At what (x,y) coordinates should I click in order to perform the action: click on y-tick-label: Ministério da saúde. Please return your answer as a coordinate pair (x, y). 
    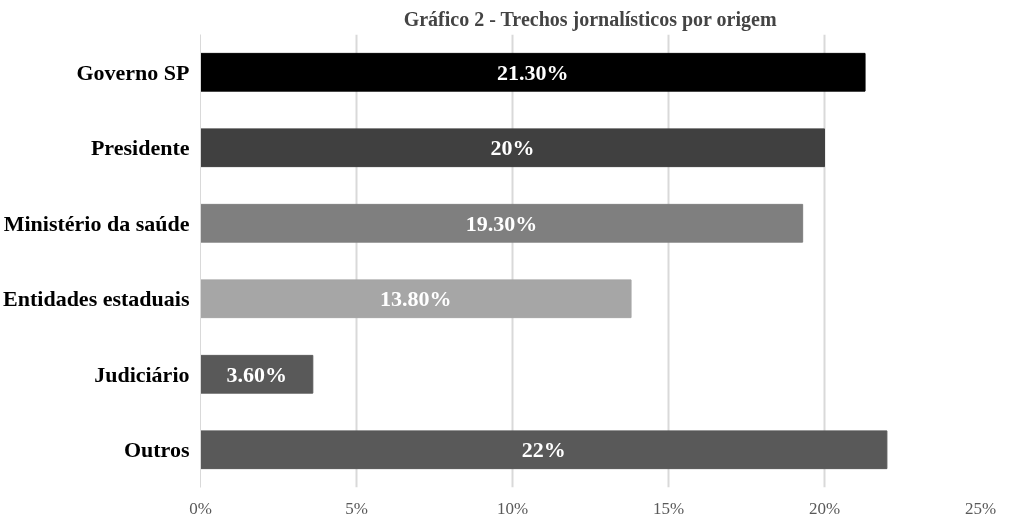
    Looking at the image, I should click on (96, 223).